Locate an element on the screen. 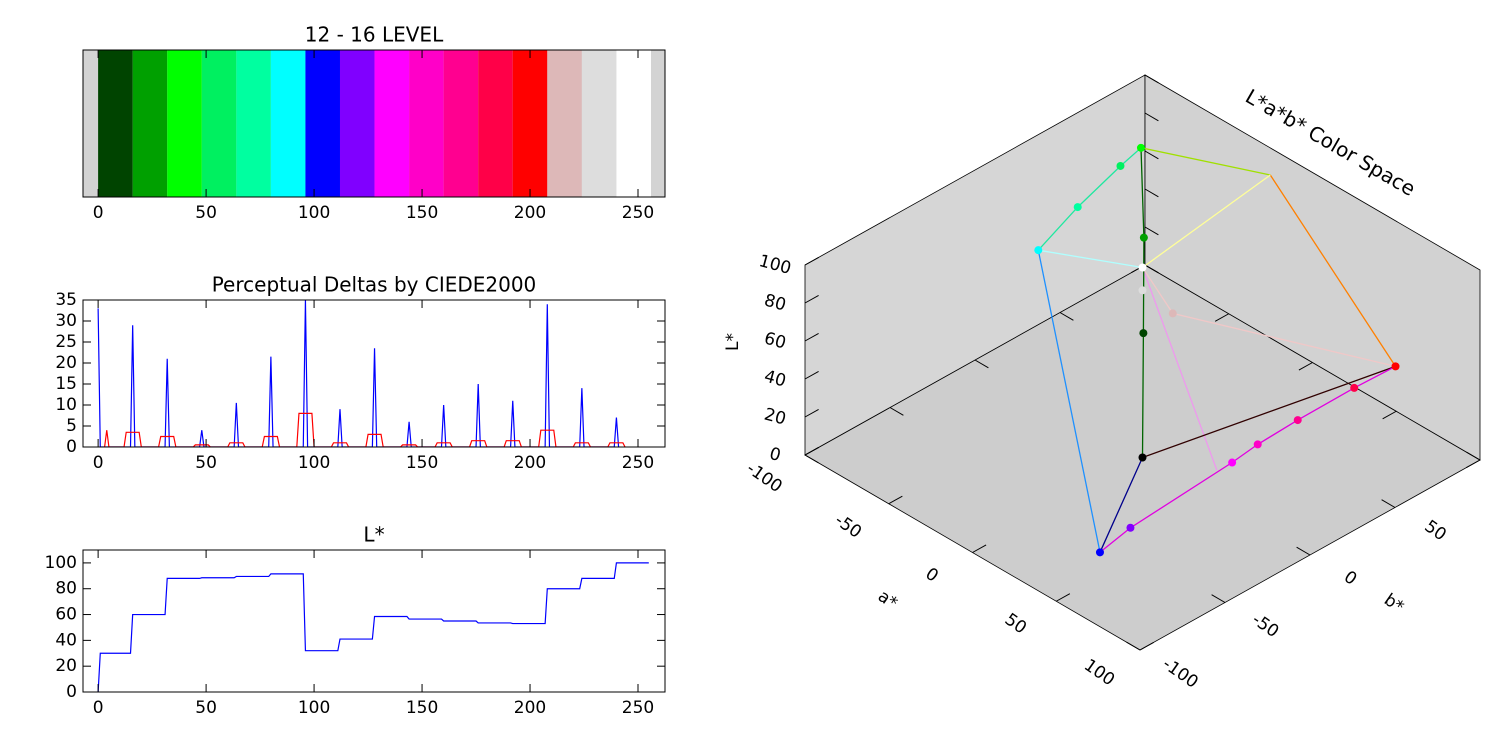 This screenshot has height=748, width=1496. y-axis-label: b* is located at coordinates (1393, 603).